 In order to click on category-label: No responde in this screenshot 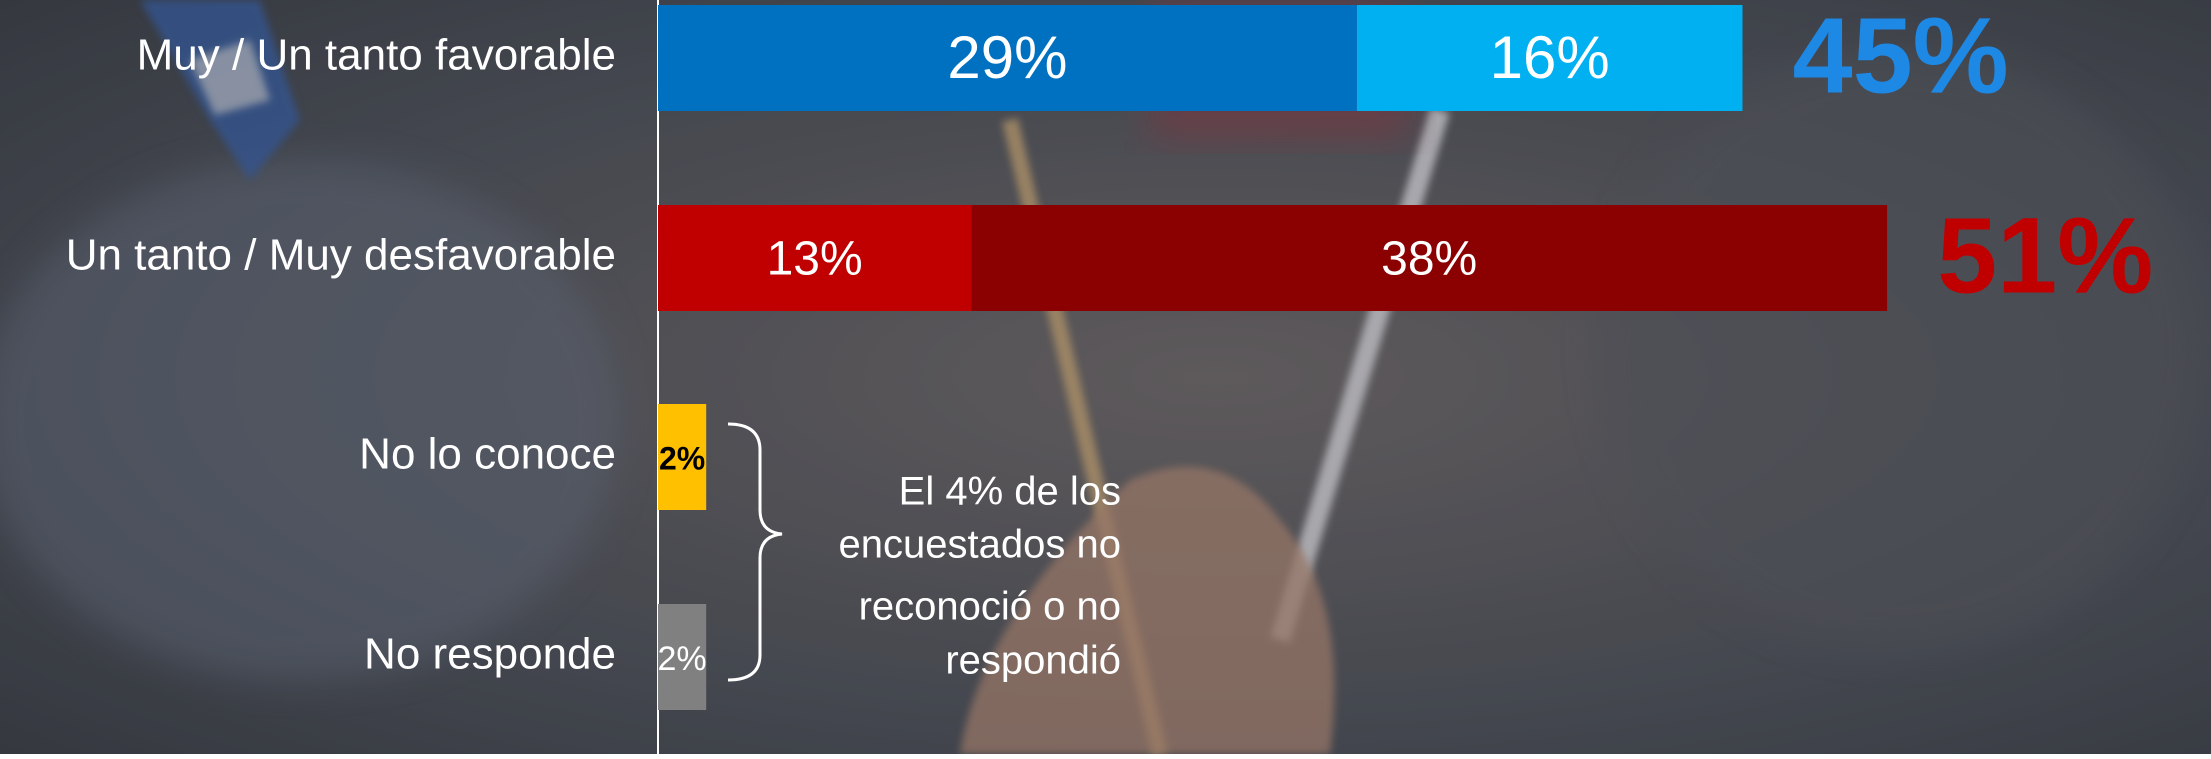, I will do `click(490, 654)`.